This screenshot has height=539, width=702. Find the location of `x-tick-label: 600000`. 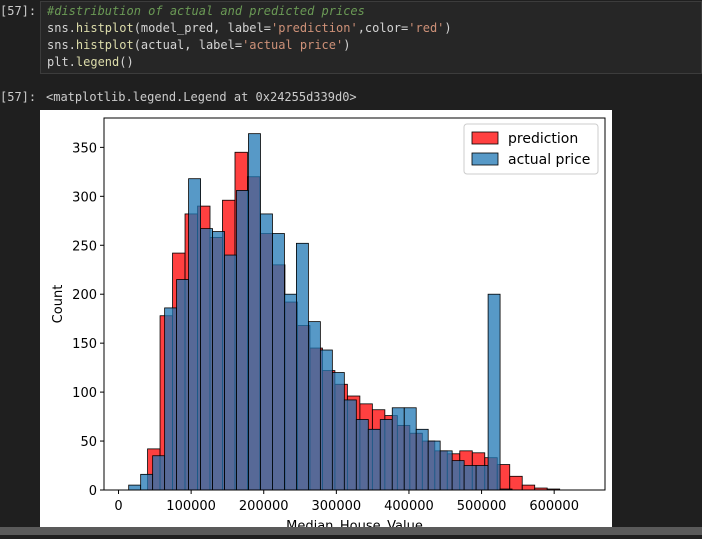

x-tick-label: 600000 is located at coordinates (554, 506).